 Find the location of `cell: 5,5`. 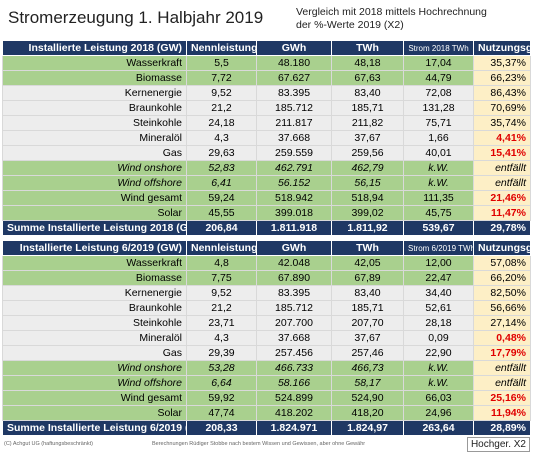

cell: 5,5 is located at coordinates (221, 63).